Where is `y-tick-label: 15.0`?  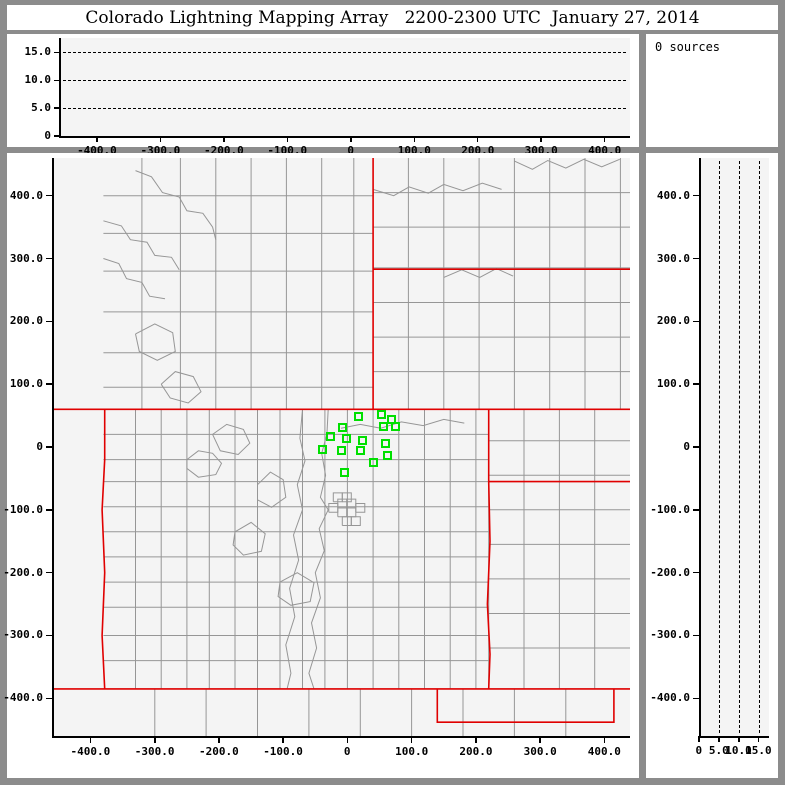 y-tick-label: 15.0 is located at coordinates (38, 52).